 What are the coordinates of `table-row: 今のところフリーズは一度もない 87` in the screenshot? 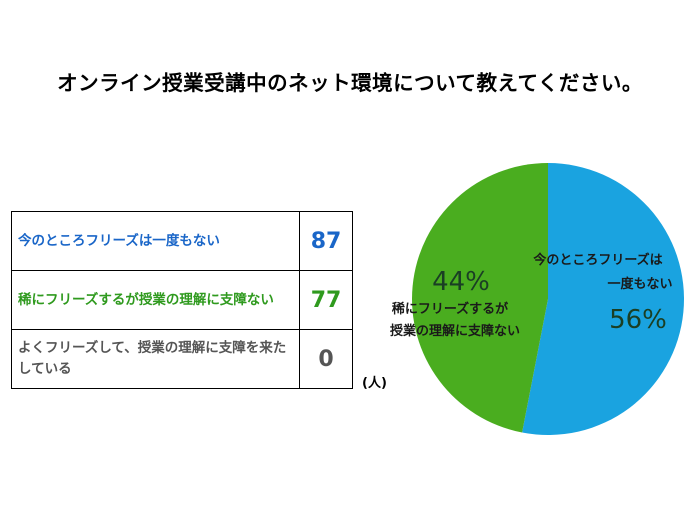 It's located at (182, 241).